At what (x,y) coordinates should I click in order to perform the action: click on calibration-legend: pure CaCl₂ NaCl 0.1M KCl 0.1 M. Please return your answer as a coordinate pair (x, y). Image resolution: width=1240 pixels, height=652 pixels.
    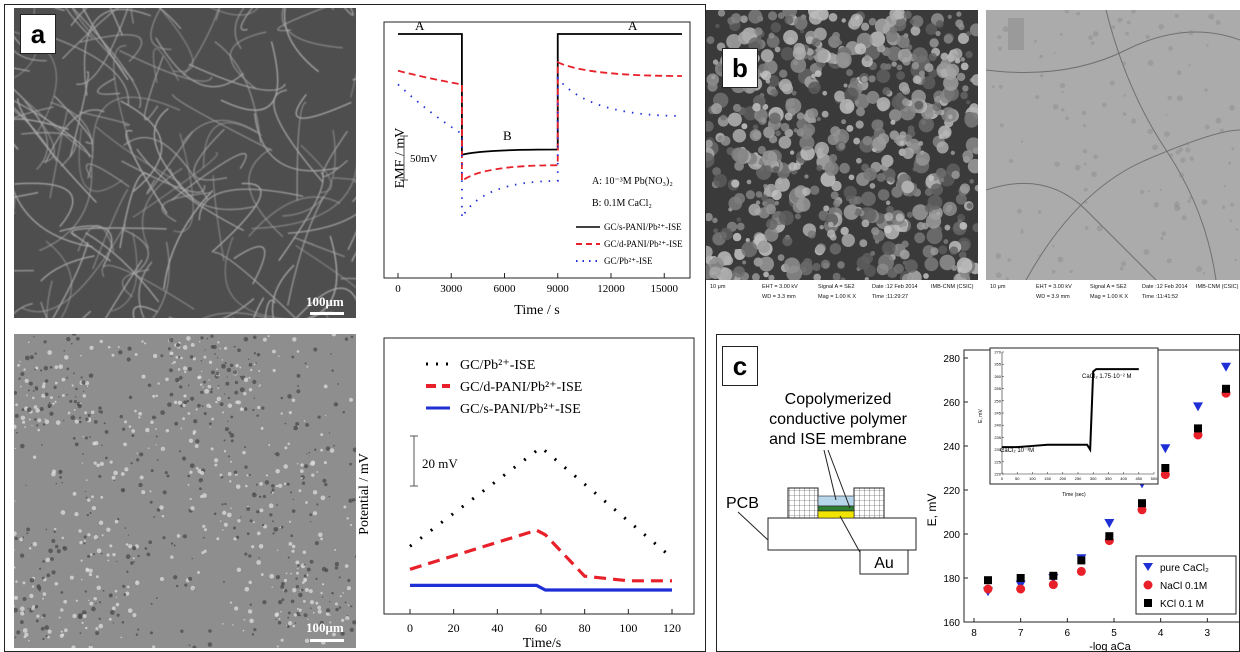
    Looking at the image, I should click on (1186, 585).